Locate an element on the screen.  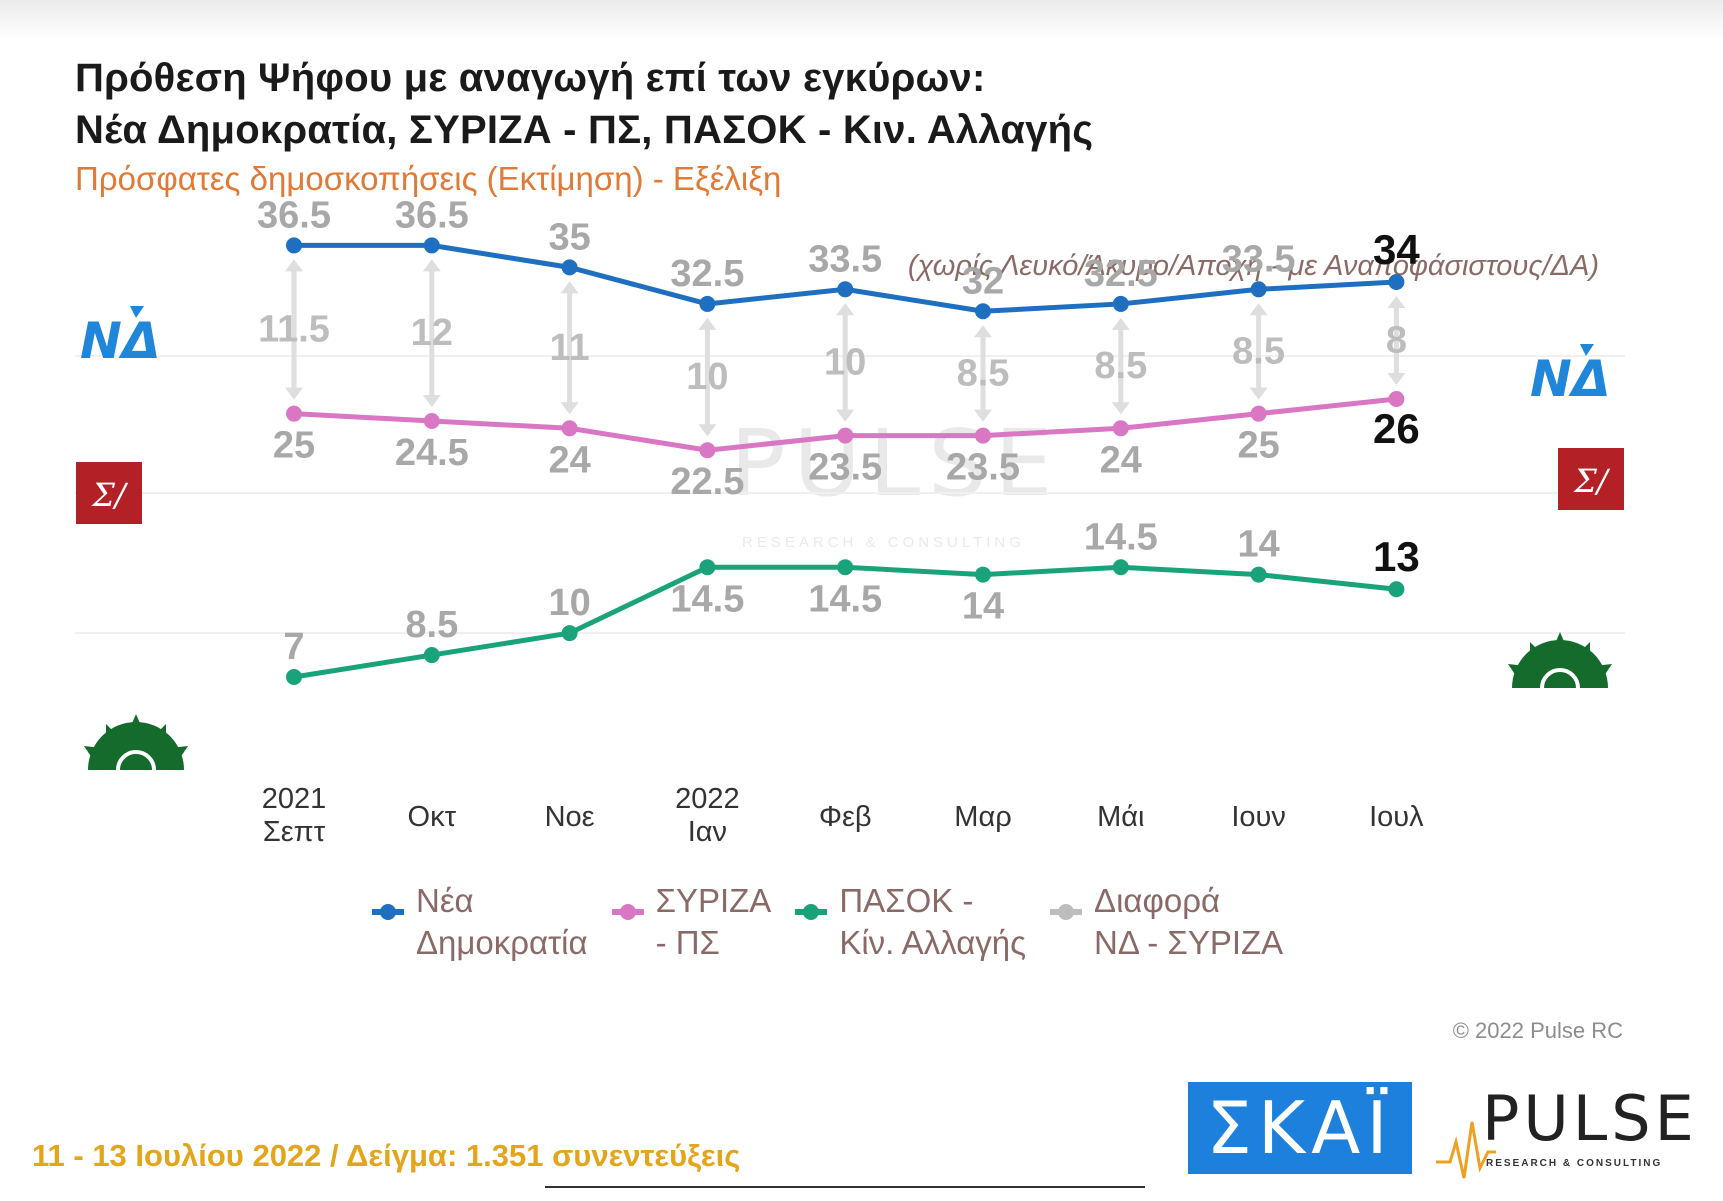
legend-item-nd: Νέα Δημοκρατία is located at coordinates (479, 922).